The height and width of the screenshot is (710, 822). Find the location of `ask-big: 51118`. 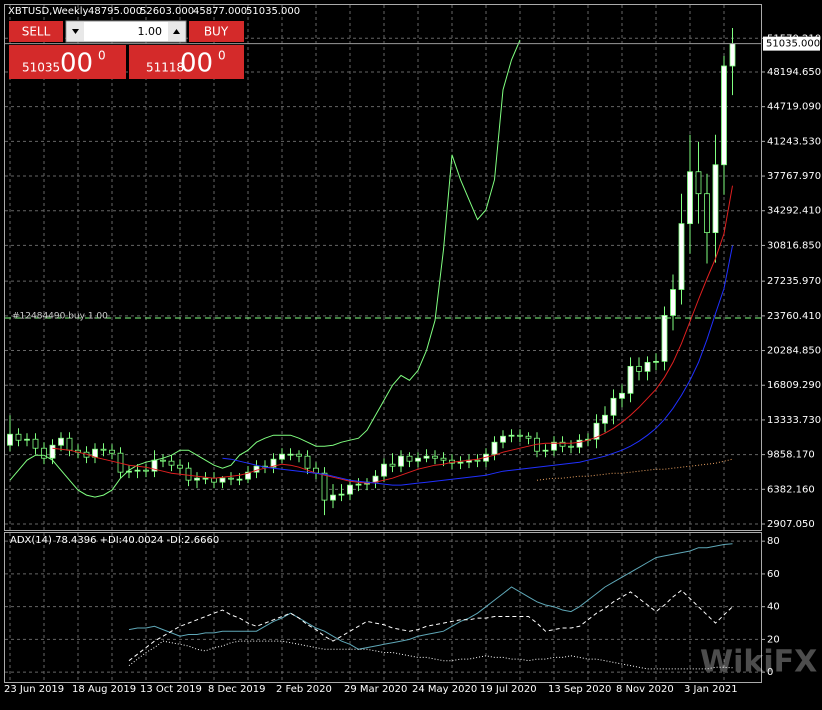

ask-big: 51118 is located at coordinates (165, 68).